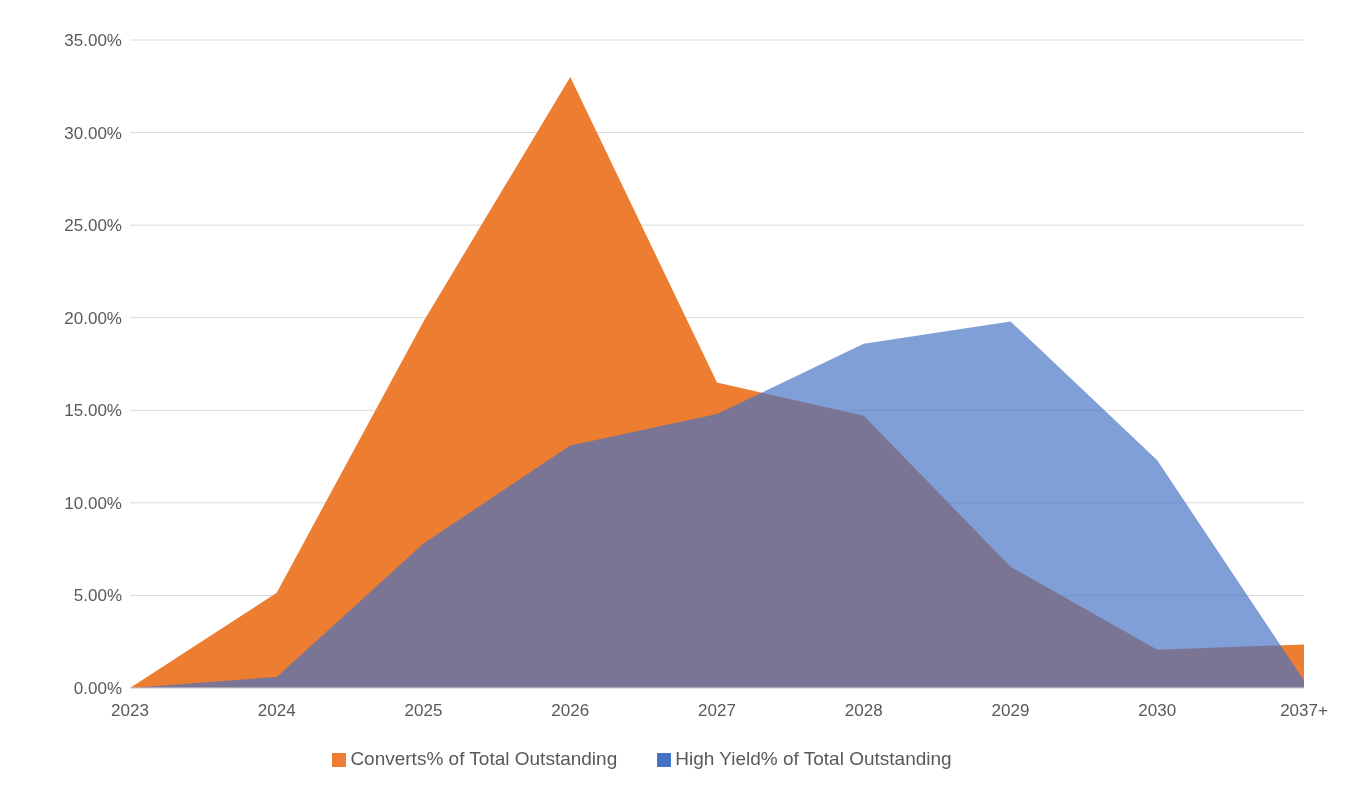 Image resolution: width=1364 pixels, height=790 pixels. I want to click on y-tick-label: 35.00%, so click(93, 41).